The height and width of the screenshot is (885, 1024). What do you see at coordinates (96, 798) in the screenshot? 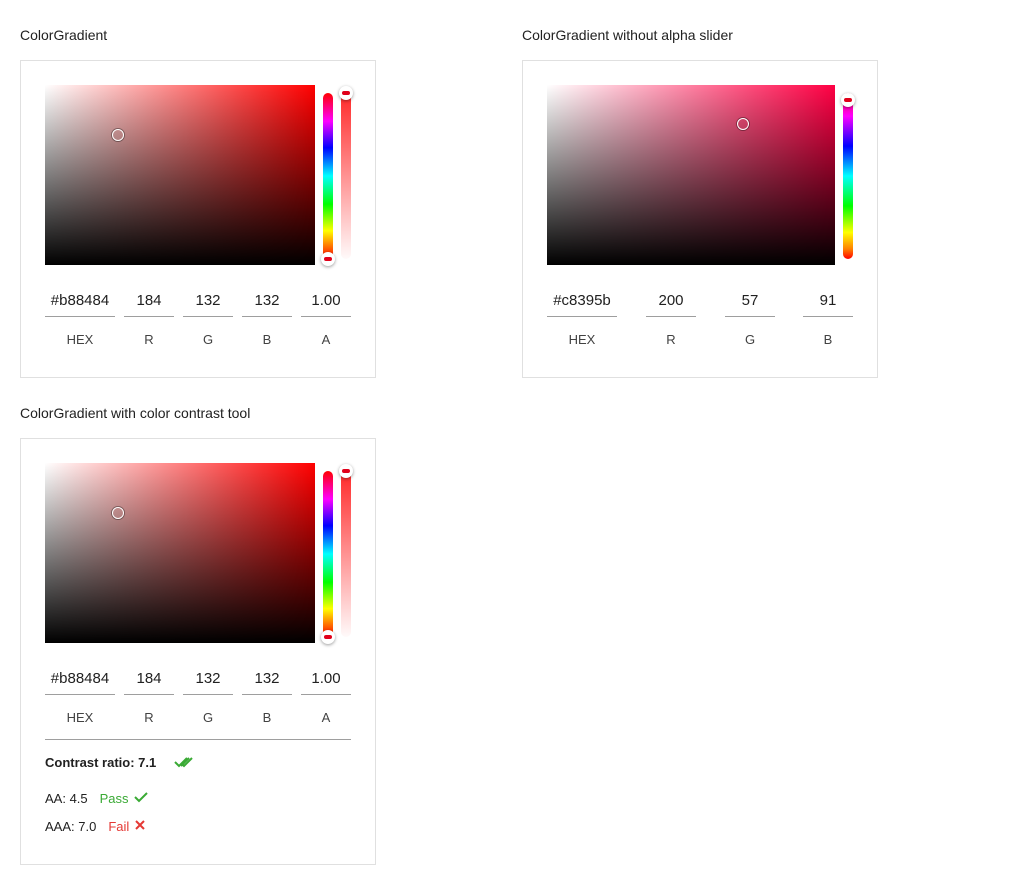
I see `aa-row: AA: 4.5 Pass` at bounding box center [96, 798].